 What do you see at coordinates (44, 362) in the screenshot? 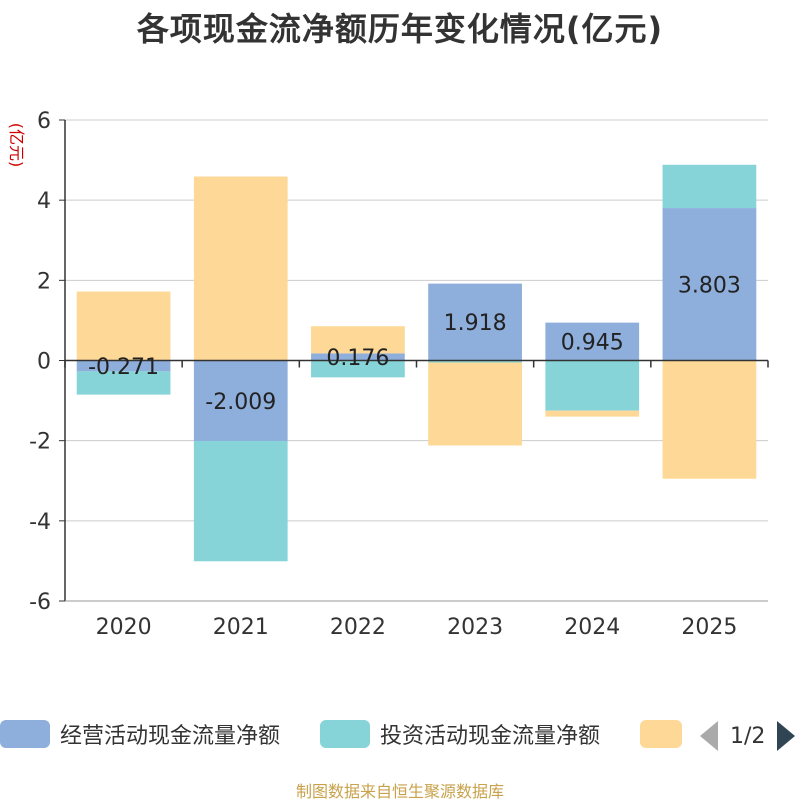
I see `y-tick-label: 0` at bounding box center [44, 362].